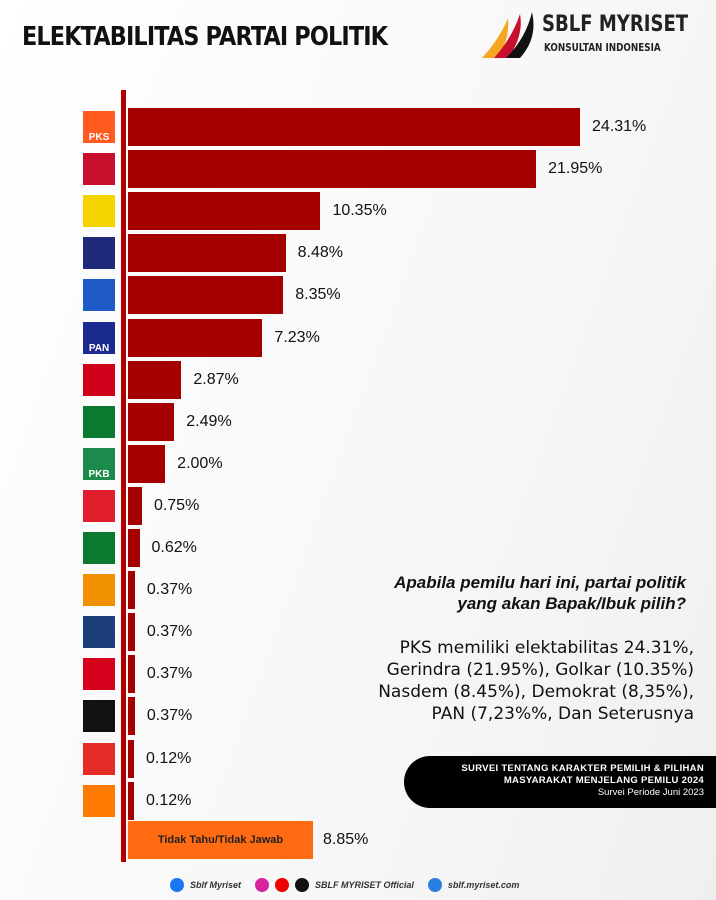 Image resolution: width=716 pixels, height=900 pixels. I want to click on party-logo: PAN, so click(99, 337).